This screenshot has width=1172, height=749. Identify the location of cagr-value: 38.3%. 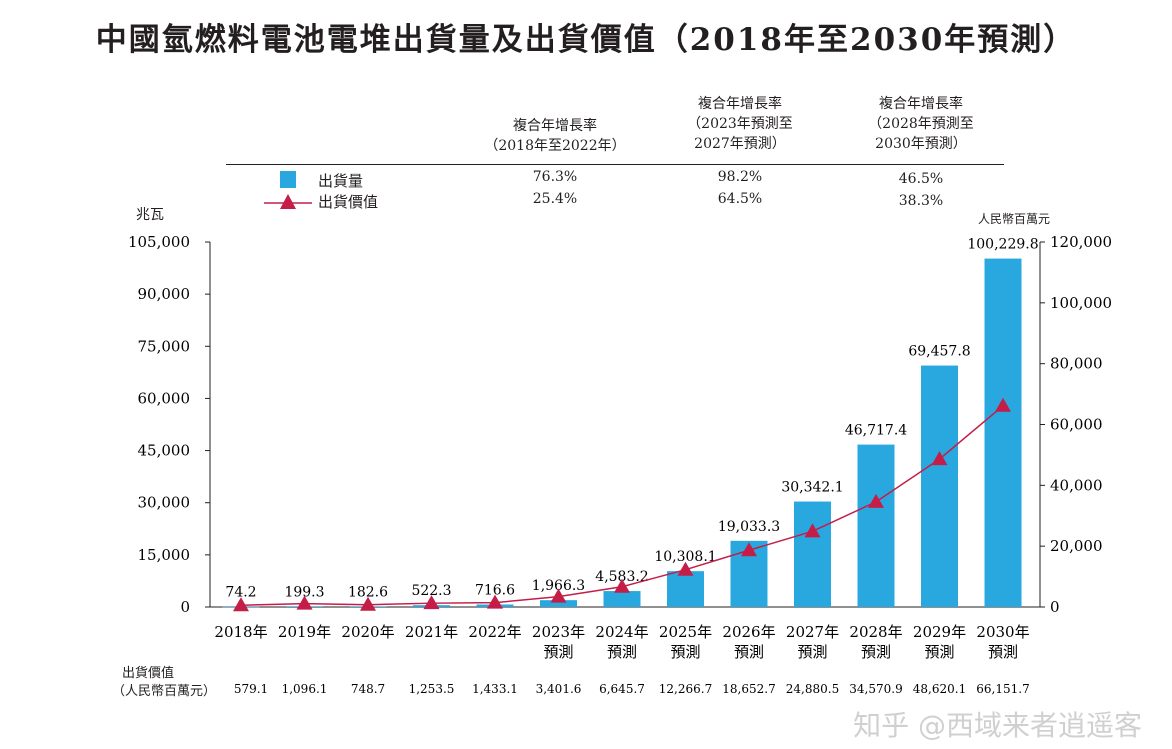
(921, 201).